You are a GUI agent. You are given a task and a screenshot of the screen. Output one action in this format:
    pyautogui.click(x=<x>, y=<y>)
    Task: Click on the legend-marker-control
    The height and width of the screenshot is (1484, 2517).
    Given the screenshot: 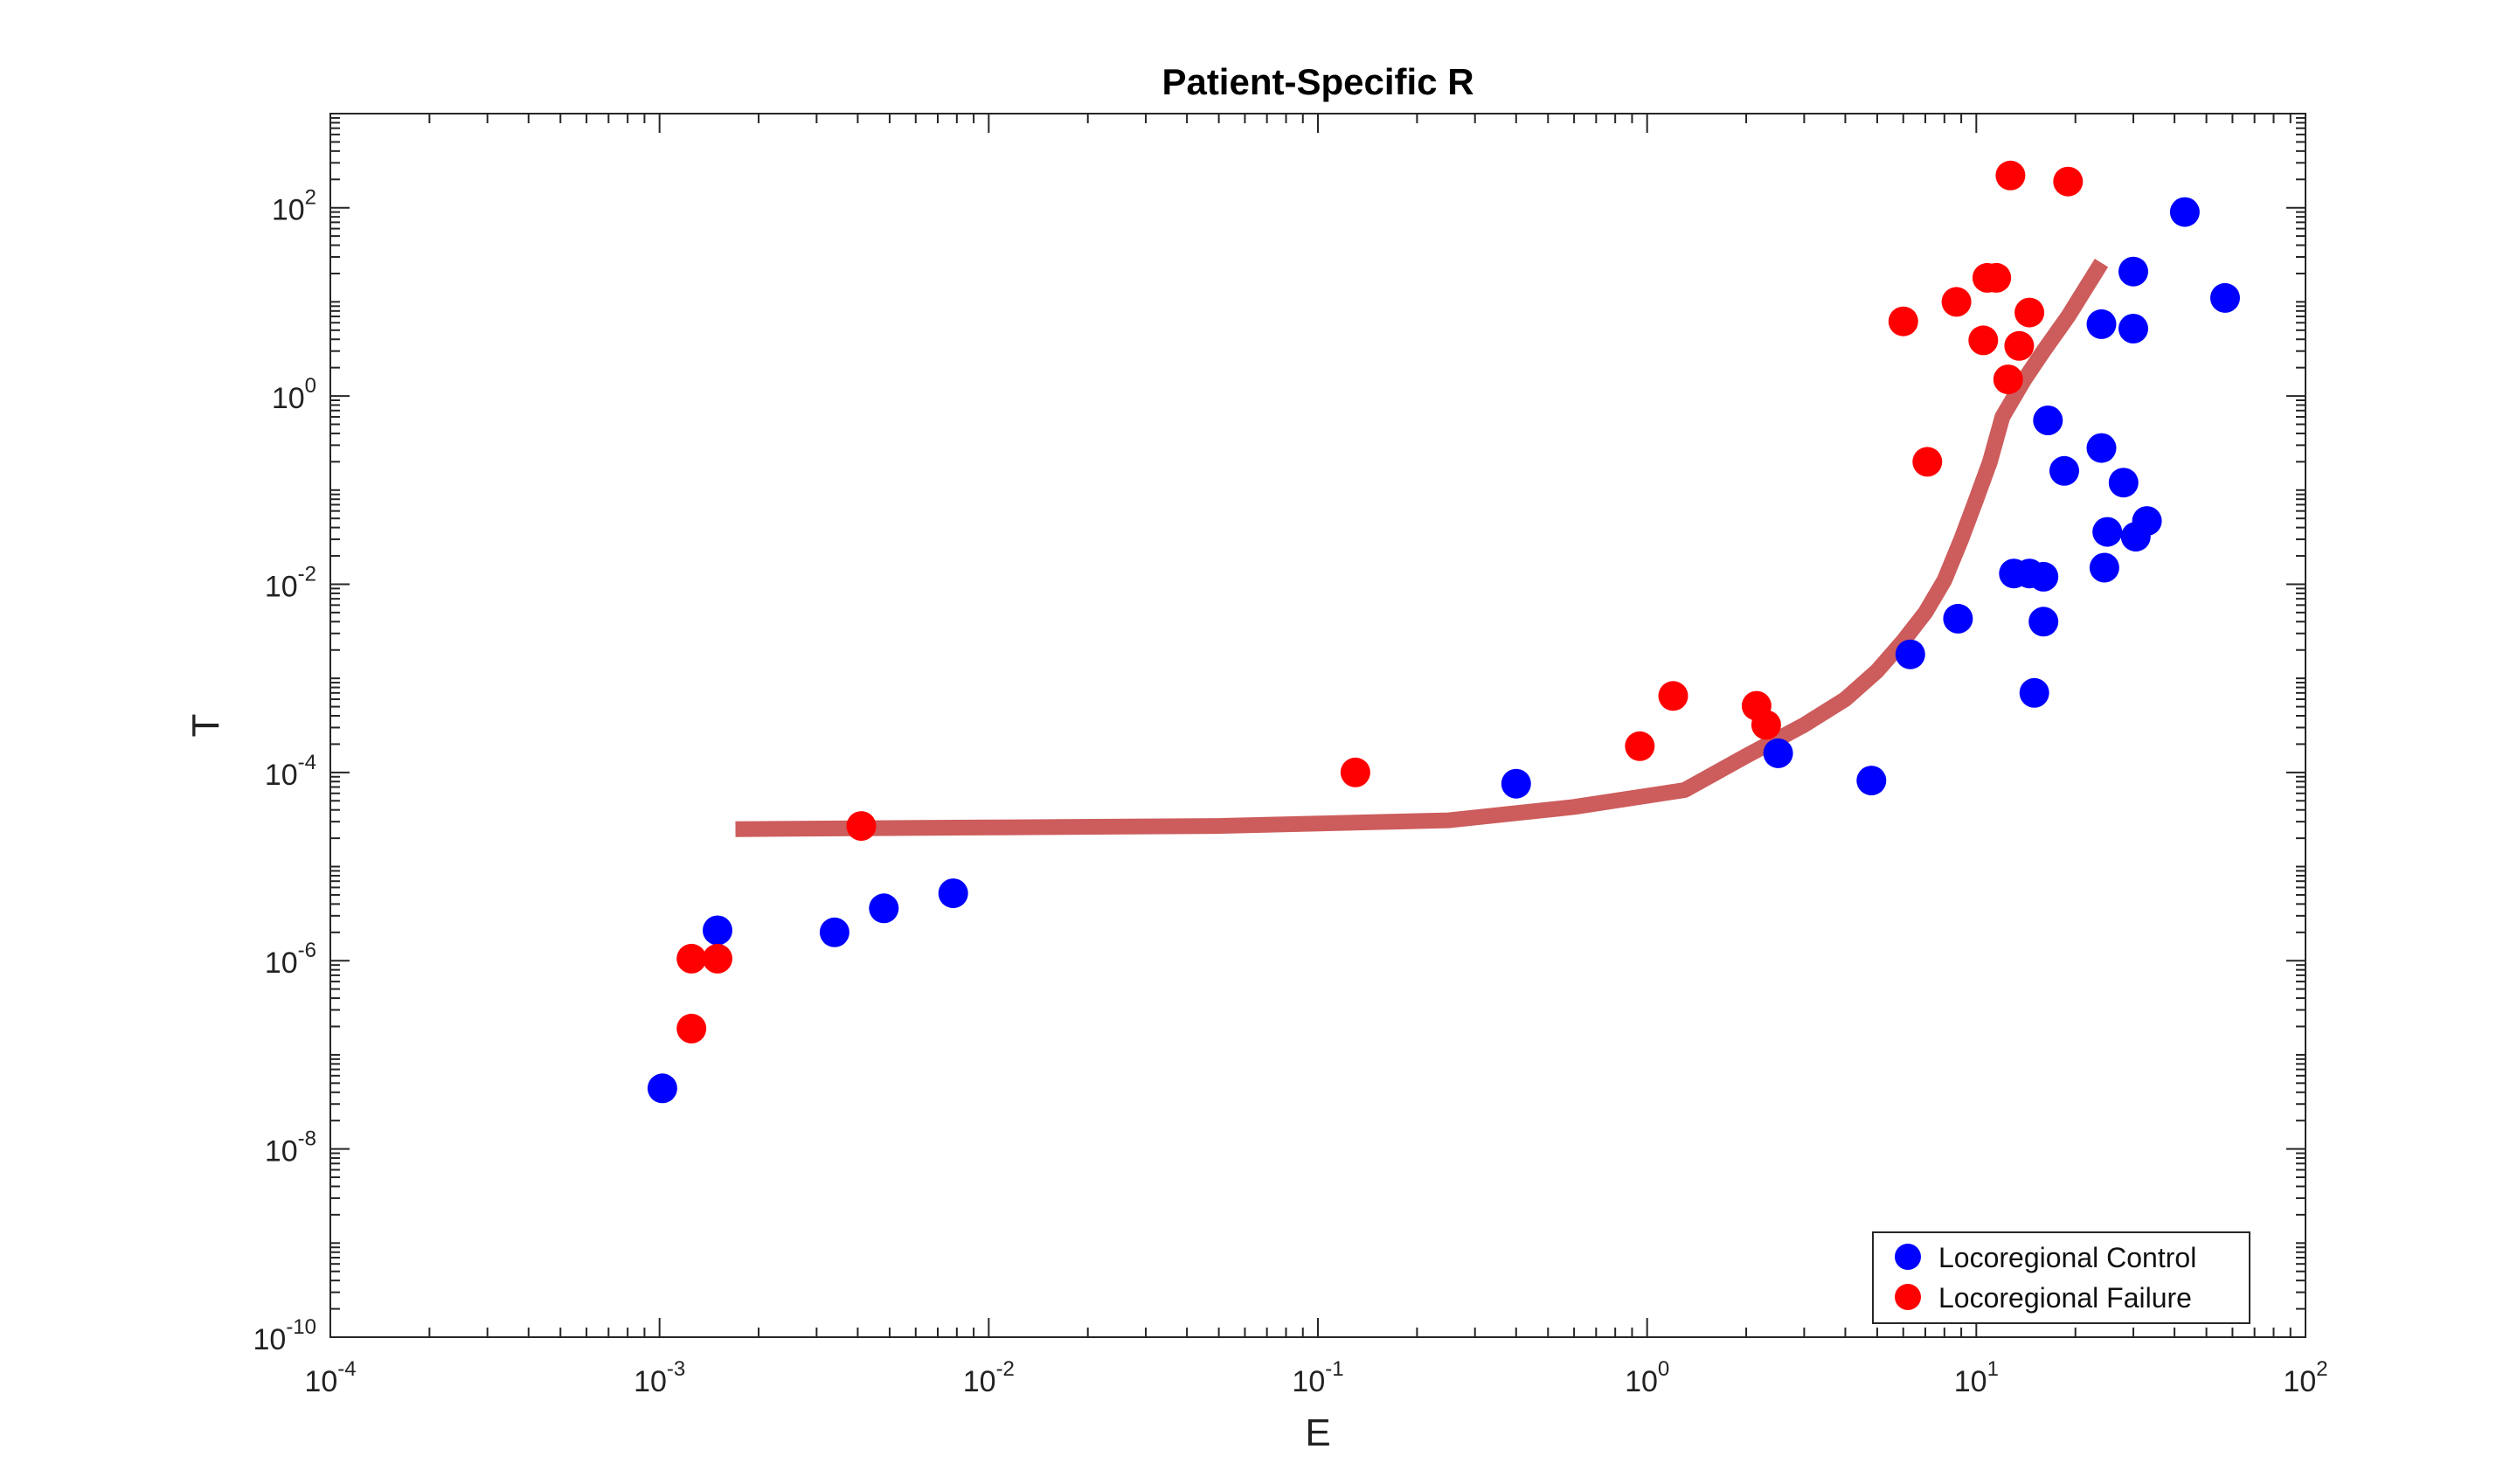 What is the action you would take?
    pyautogui.click(x=1908, y=1257)
    